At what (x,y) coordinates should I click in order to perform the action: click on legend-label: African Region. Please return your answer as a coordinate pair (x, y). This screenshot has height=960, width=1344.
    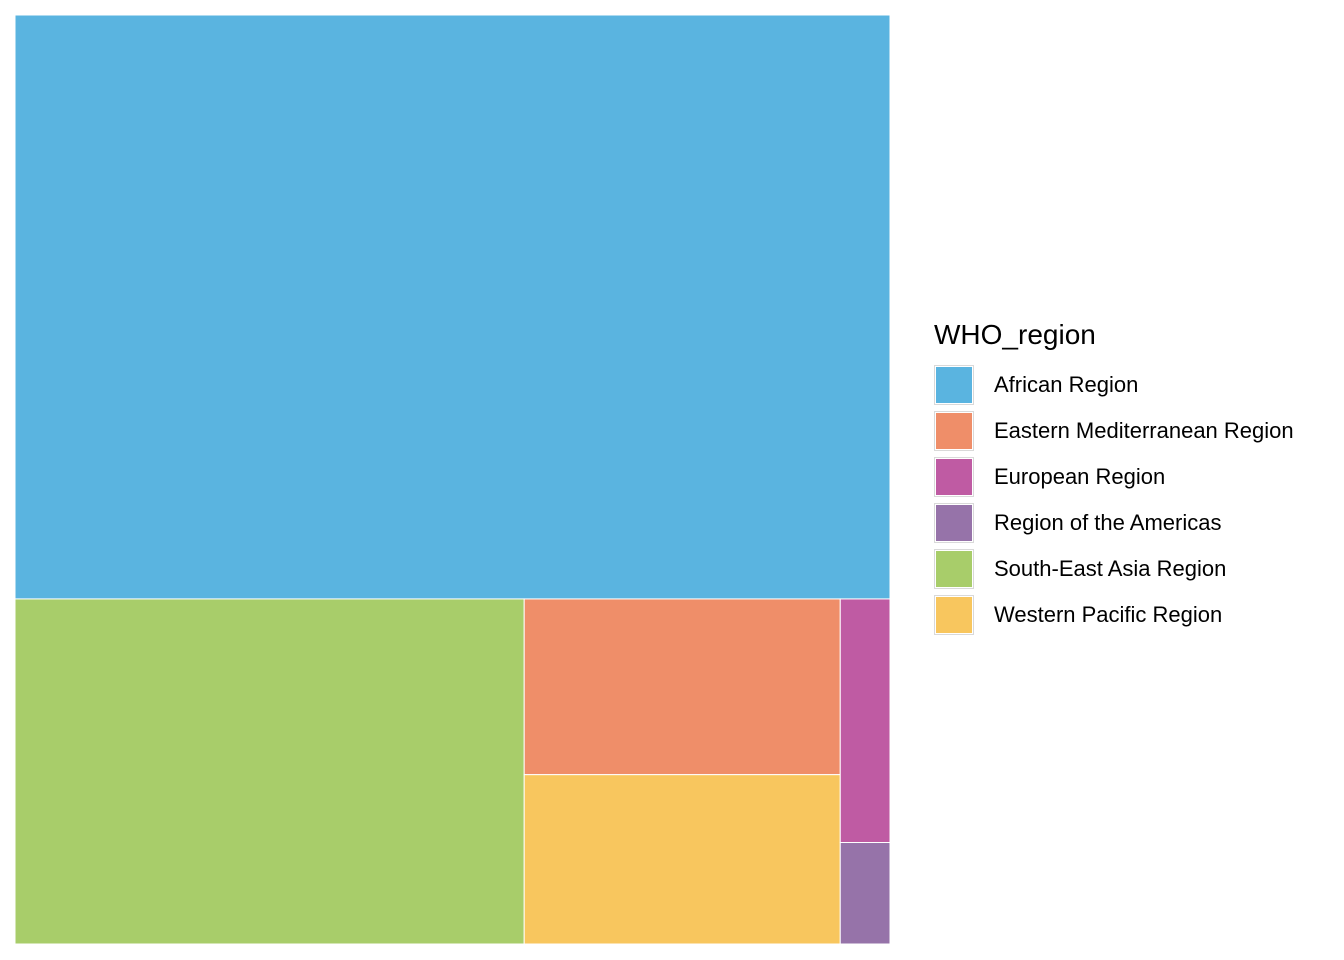
    Looking at the image, I should click on (1066, 384).